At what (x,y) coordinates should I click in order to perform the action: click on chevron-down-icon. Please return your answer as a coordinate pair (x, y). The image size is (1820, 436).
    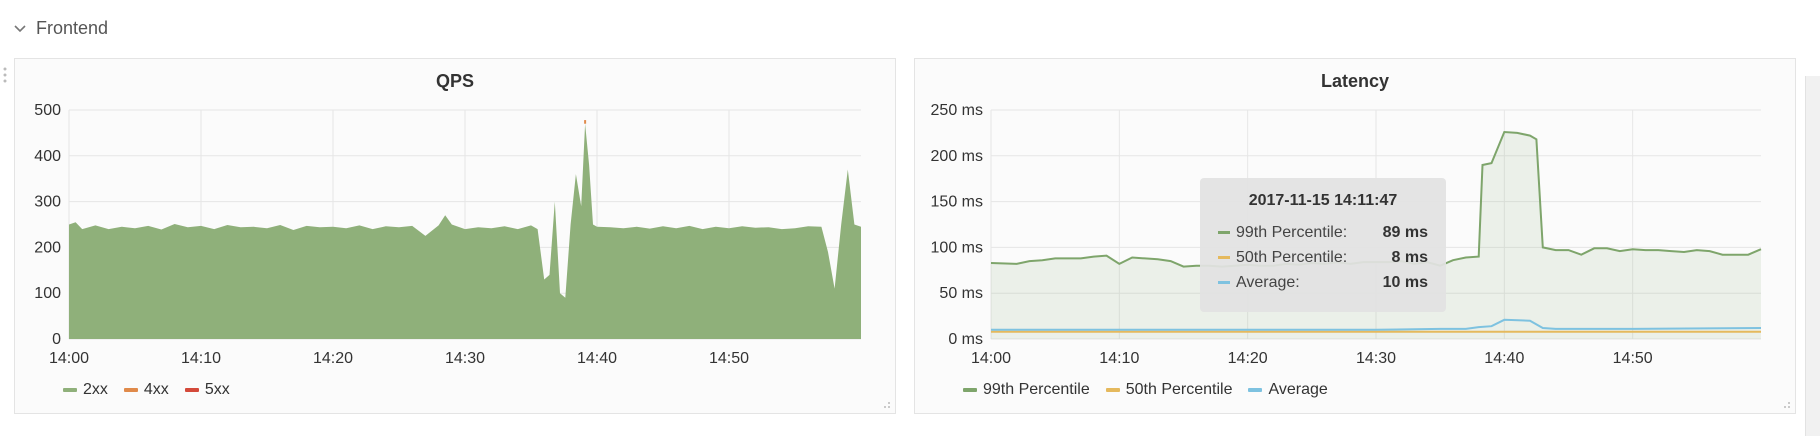
    Looking at the image, I should click on (20, 29).